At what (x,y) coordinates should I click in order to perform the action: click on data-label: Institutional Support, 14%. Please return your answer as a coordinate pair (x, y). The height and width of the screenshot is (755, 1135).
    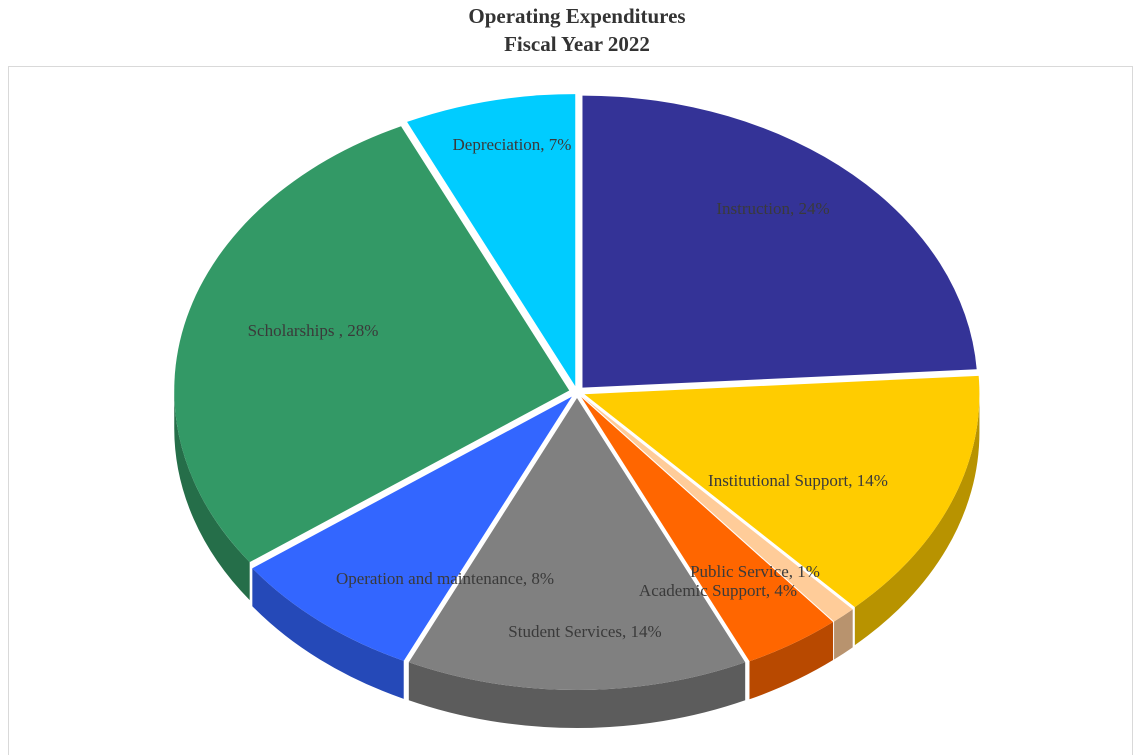
    Looking at the image, I should click on (798, 480).